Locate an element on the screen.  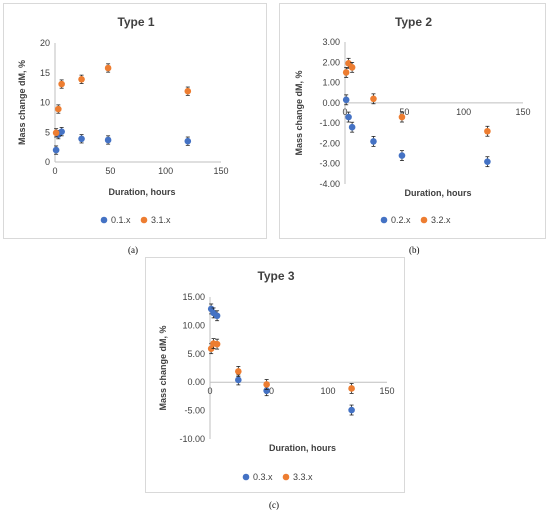
y-tick-label: 5 is located at coordinates (47, 132).